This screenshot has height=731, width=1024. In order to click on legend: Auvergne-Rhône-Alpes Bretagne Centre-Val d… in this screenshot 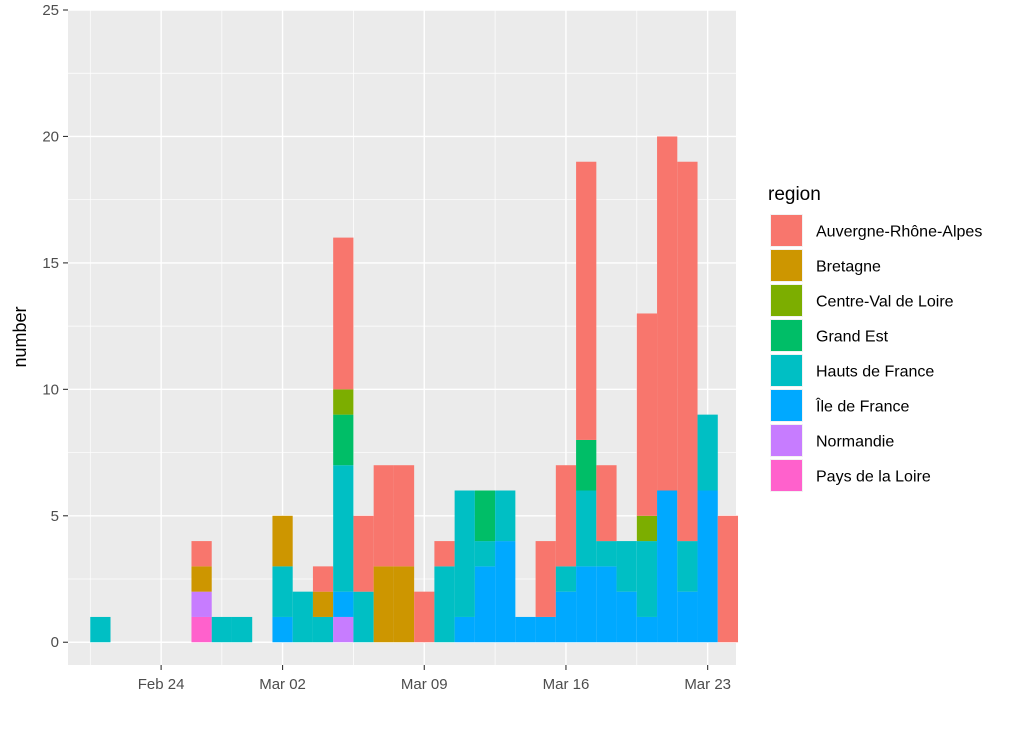, I will do `click(876, 353)`.